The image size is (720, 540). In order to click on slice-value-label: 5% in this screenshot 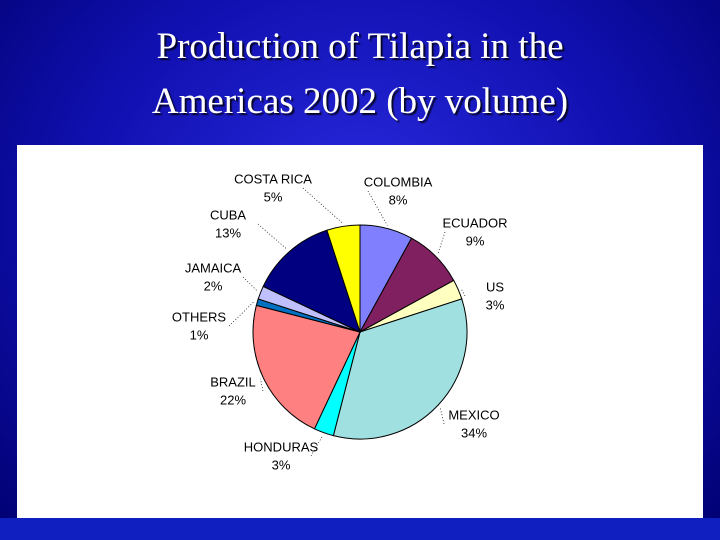, I will do `click(273, 196)`.